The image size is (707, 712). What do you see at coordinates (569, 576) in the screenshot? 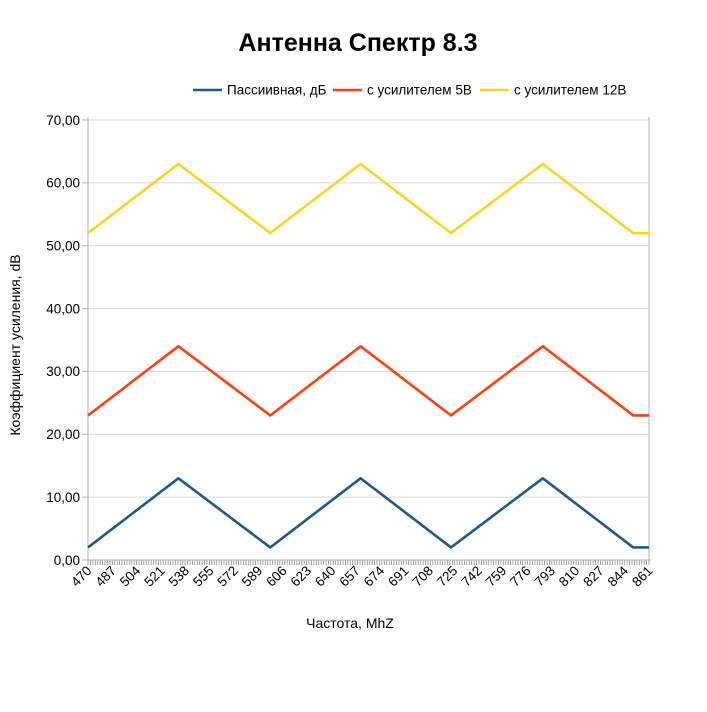
I see `x-tick-label: 810` at bounding box center [569, 576].